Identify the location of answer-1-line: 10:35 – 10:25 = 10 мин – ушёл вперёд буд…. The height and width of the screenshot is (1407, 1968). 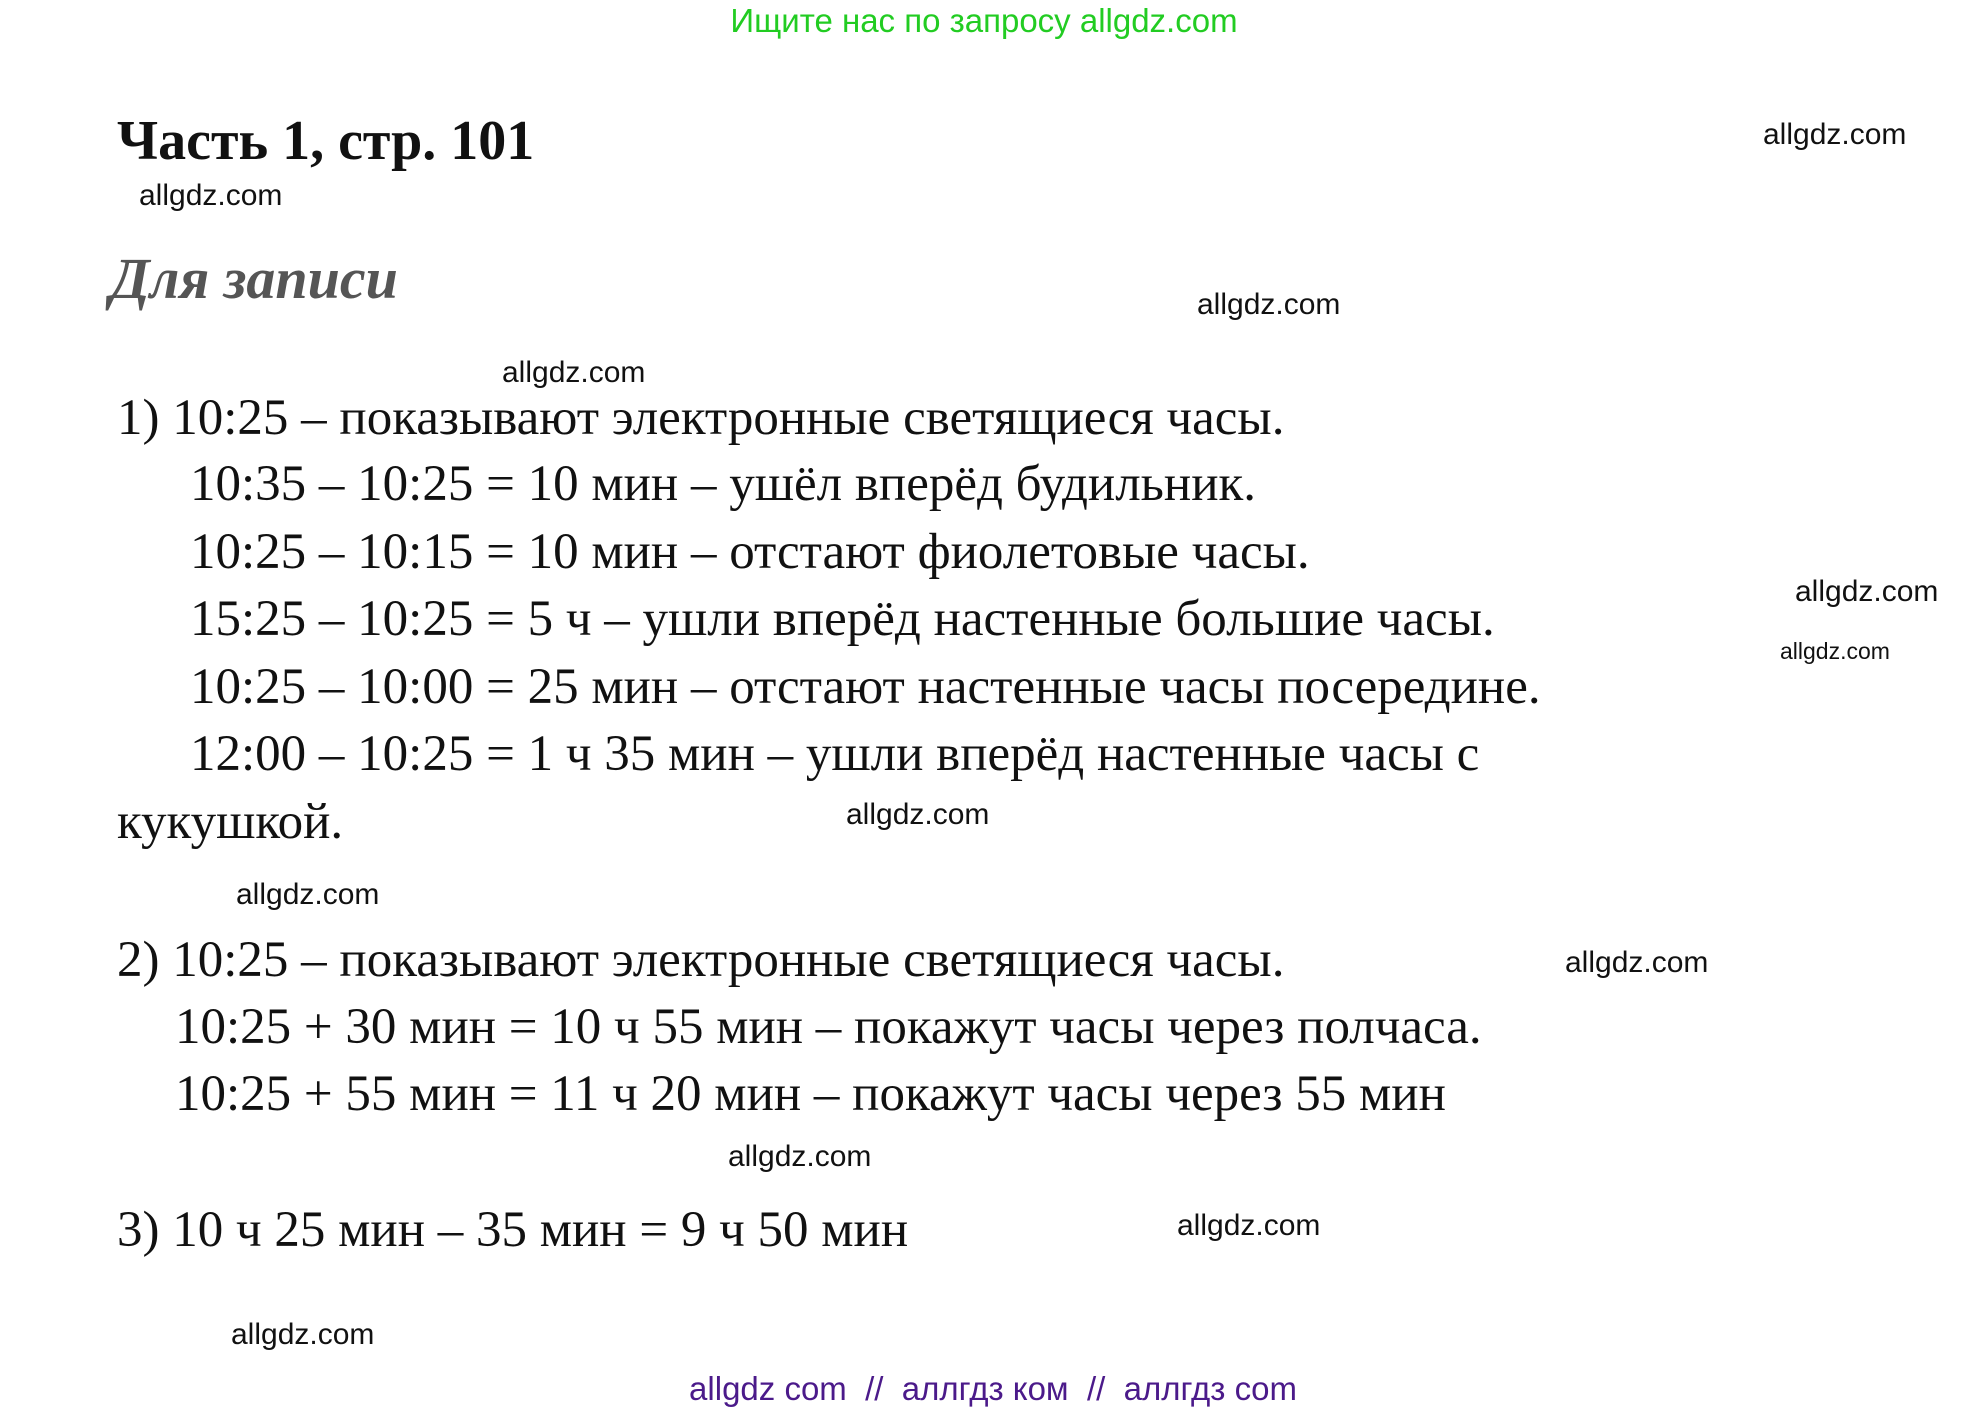
(723, 484).